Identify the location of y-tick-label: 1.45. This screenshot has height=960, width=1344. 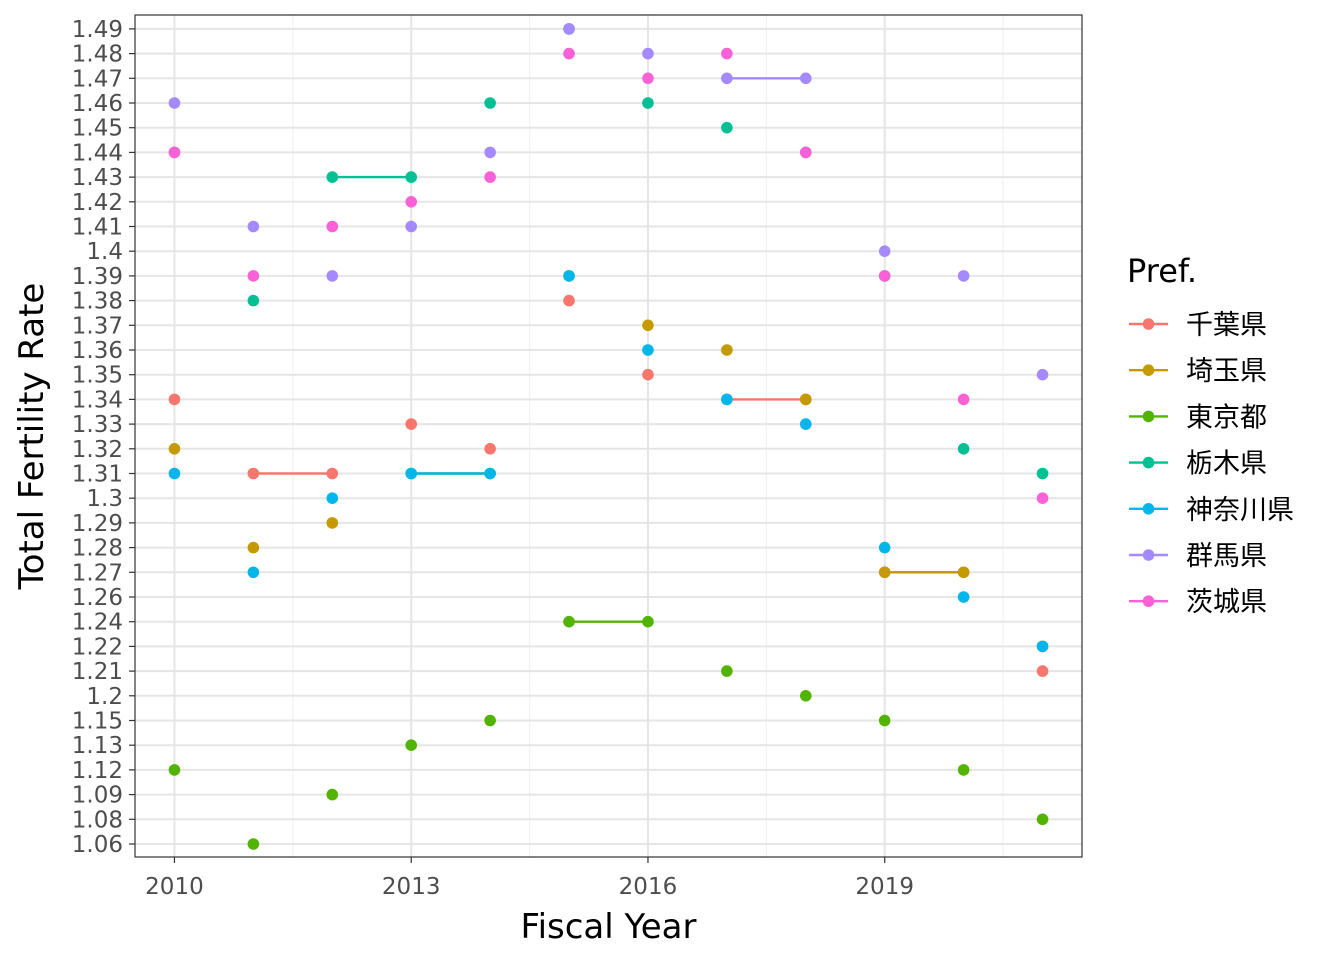
(97, 129).